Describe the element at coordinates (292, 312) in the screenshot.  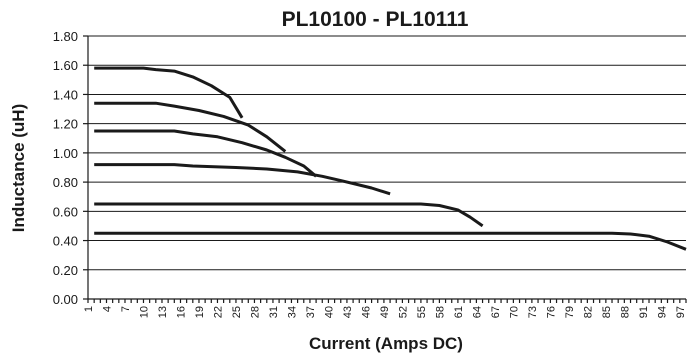
I see `x-tick-label: 34` at that location.